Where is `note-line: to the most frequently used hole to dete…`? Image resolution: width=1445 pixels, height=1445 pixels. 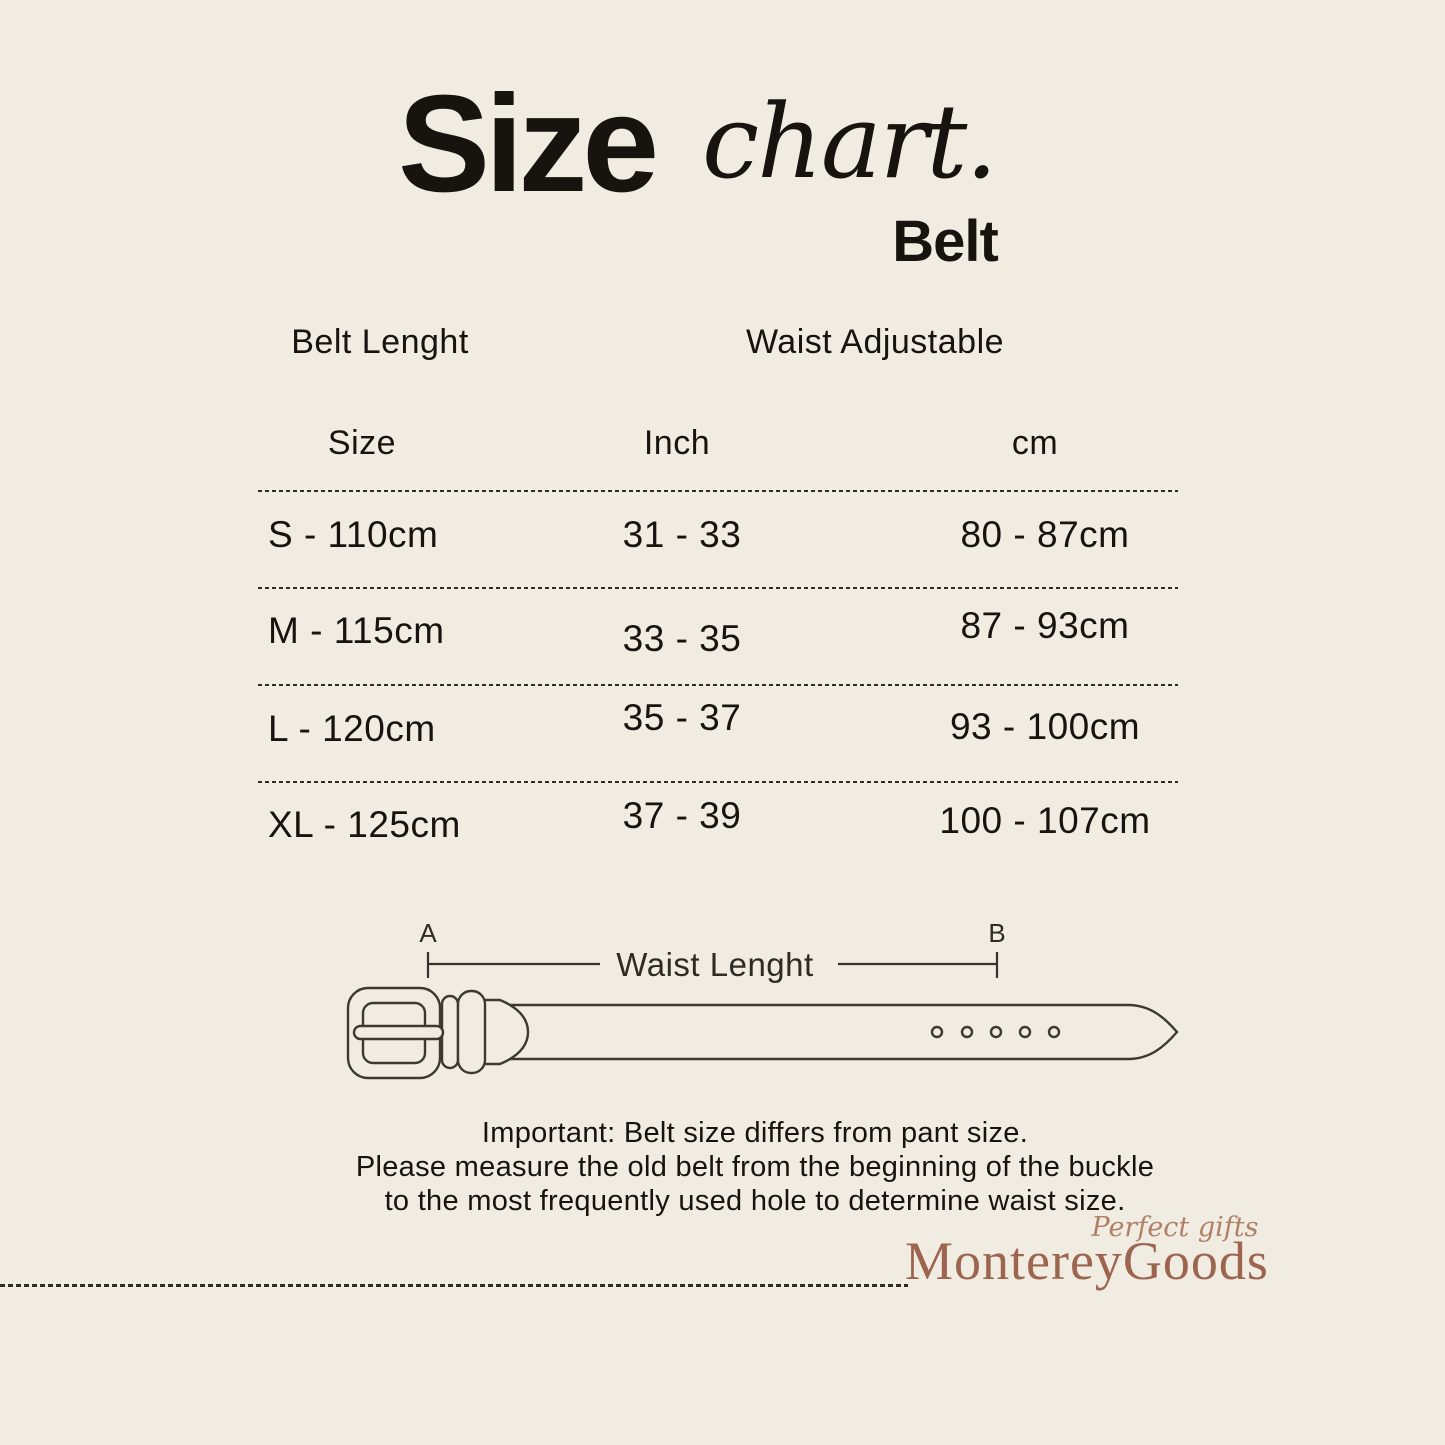 note-line: to the most frequently used hole to dete… is located at coordinates (755, 1201).